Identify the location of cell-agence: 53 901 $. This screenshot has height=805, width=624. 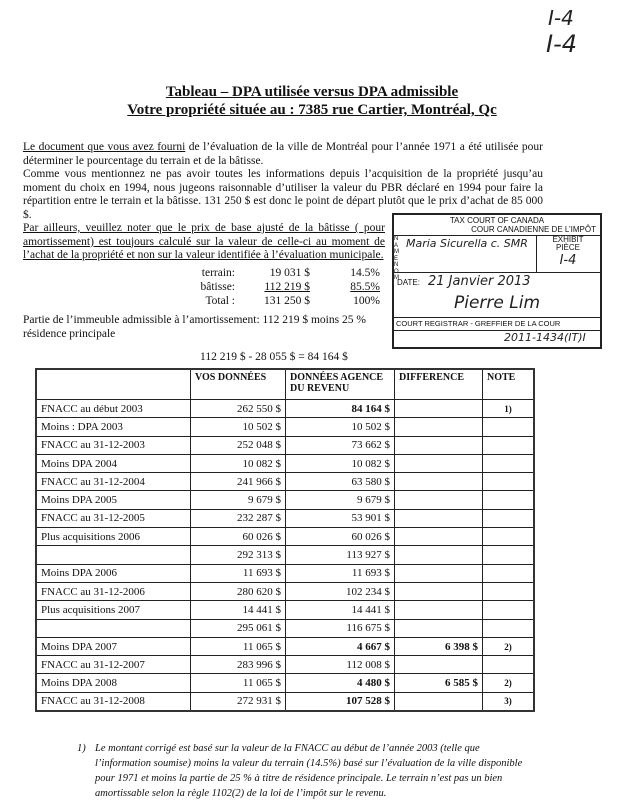
(340, 518).